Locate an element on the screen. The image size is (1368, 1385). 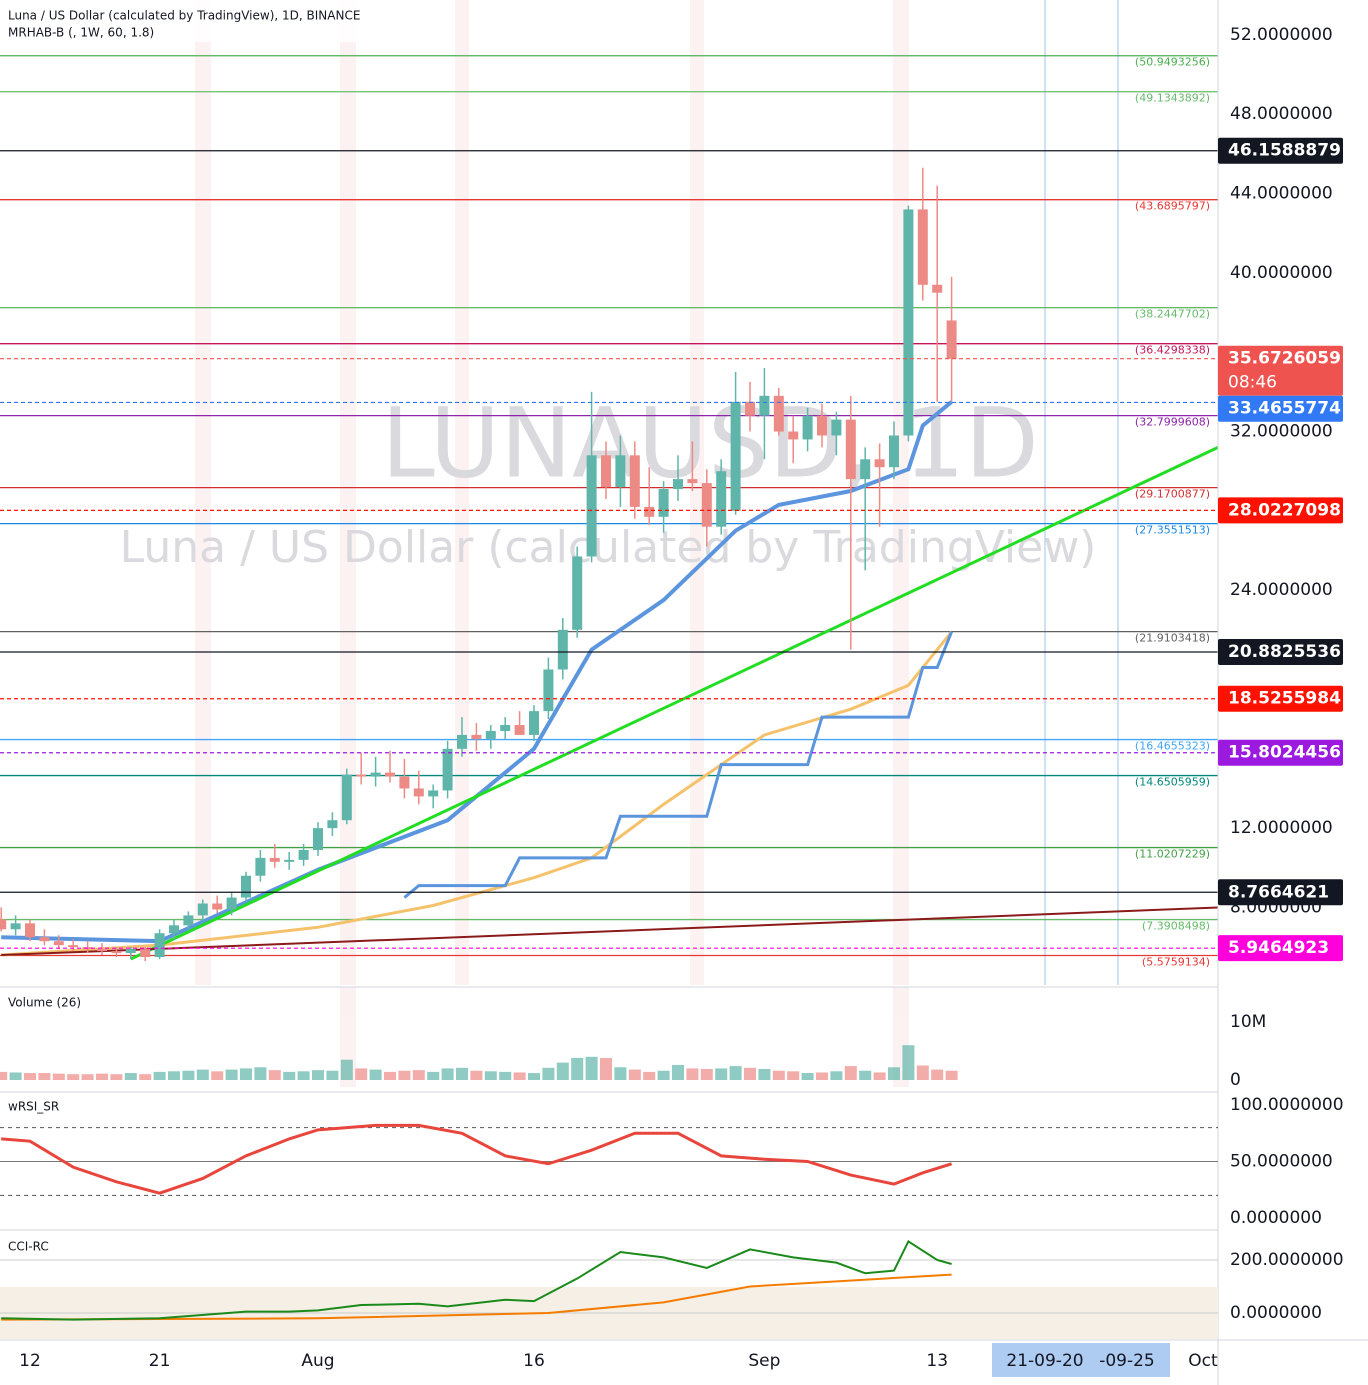
price-tag-label: 33.4655774 is located at coordinates (1284, 409).